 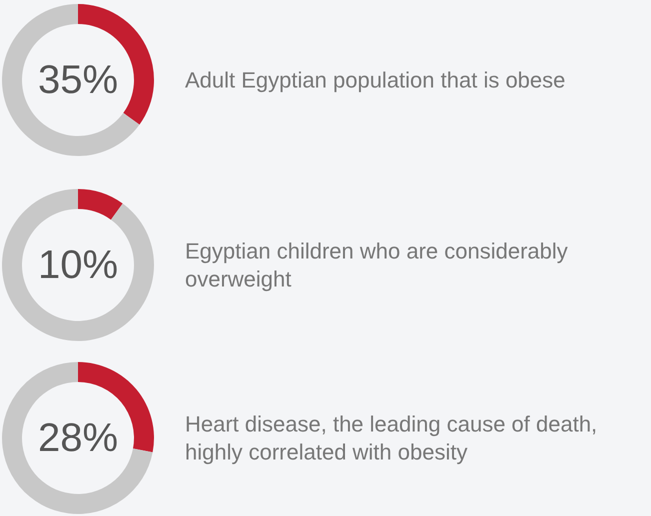 What do you see at coordinates (379, 265) in the screenshot?
I see `text: Egyptian children who are considerably overweight` at bounding box center [379, 265].